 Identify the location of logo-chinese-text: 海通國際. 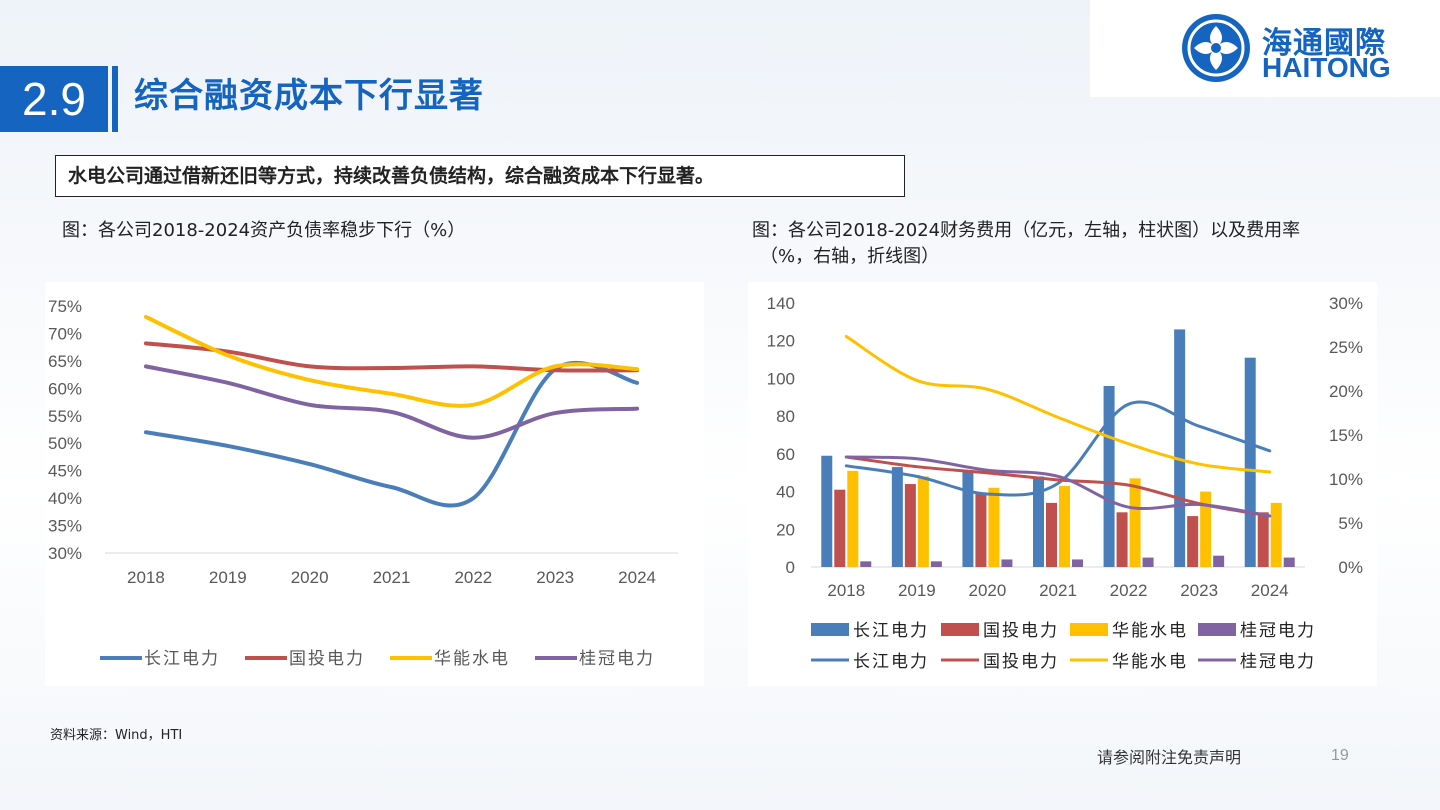
(1324, 43).